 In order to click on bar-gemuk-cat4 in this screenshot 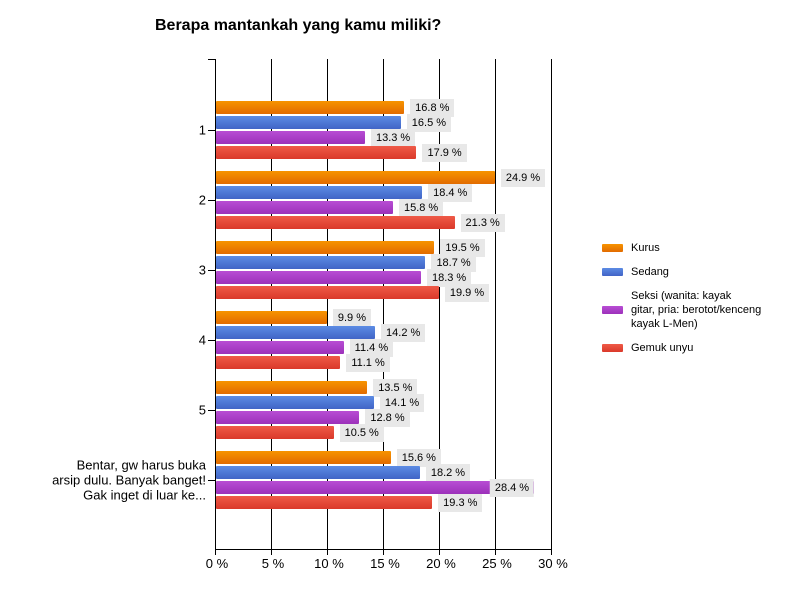, I will do `click(278, 362)`.